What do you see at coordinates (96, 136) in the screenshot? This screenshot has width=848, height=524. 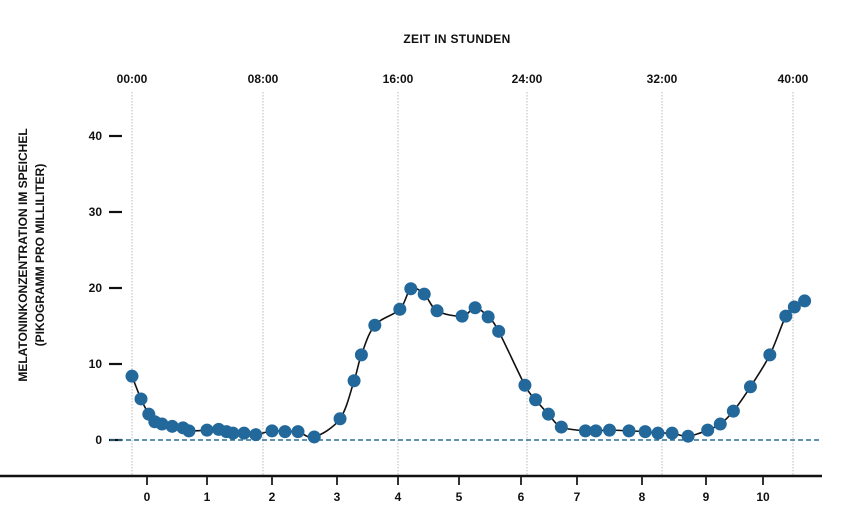 I see `y-tick-label: 40` at bounding box center [96, 136].